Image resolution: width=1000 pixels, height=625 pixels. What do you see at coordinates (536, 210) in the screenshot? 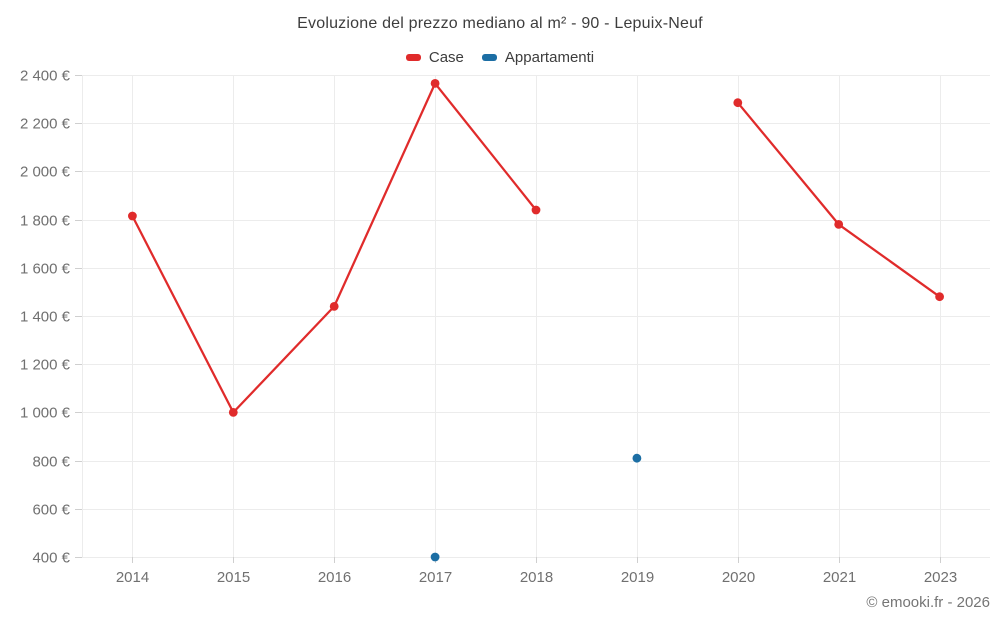
I see `data-point-case-2018` at bounding box center [536, 210].